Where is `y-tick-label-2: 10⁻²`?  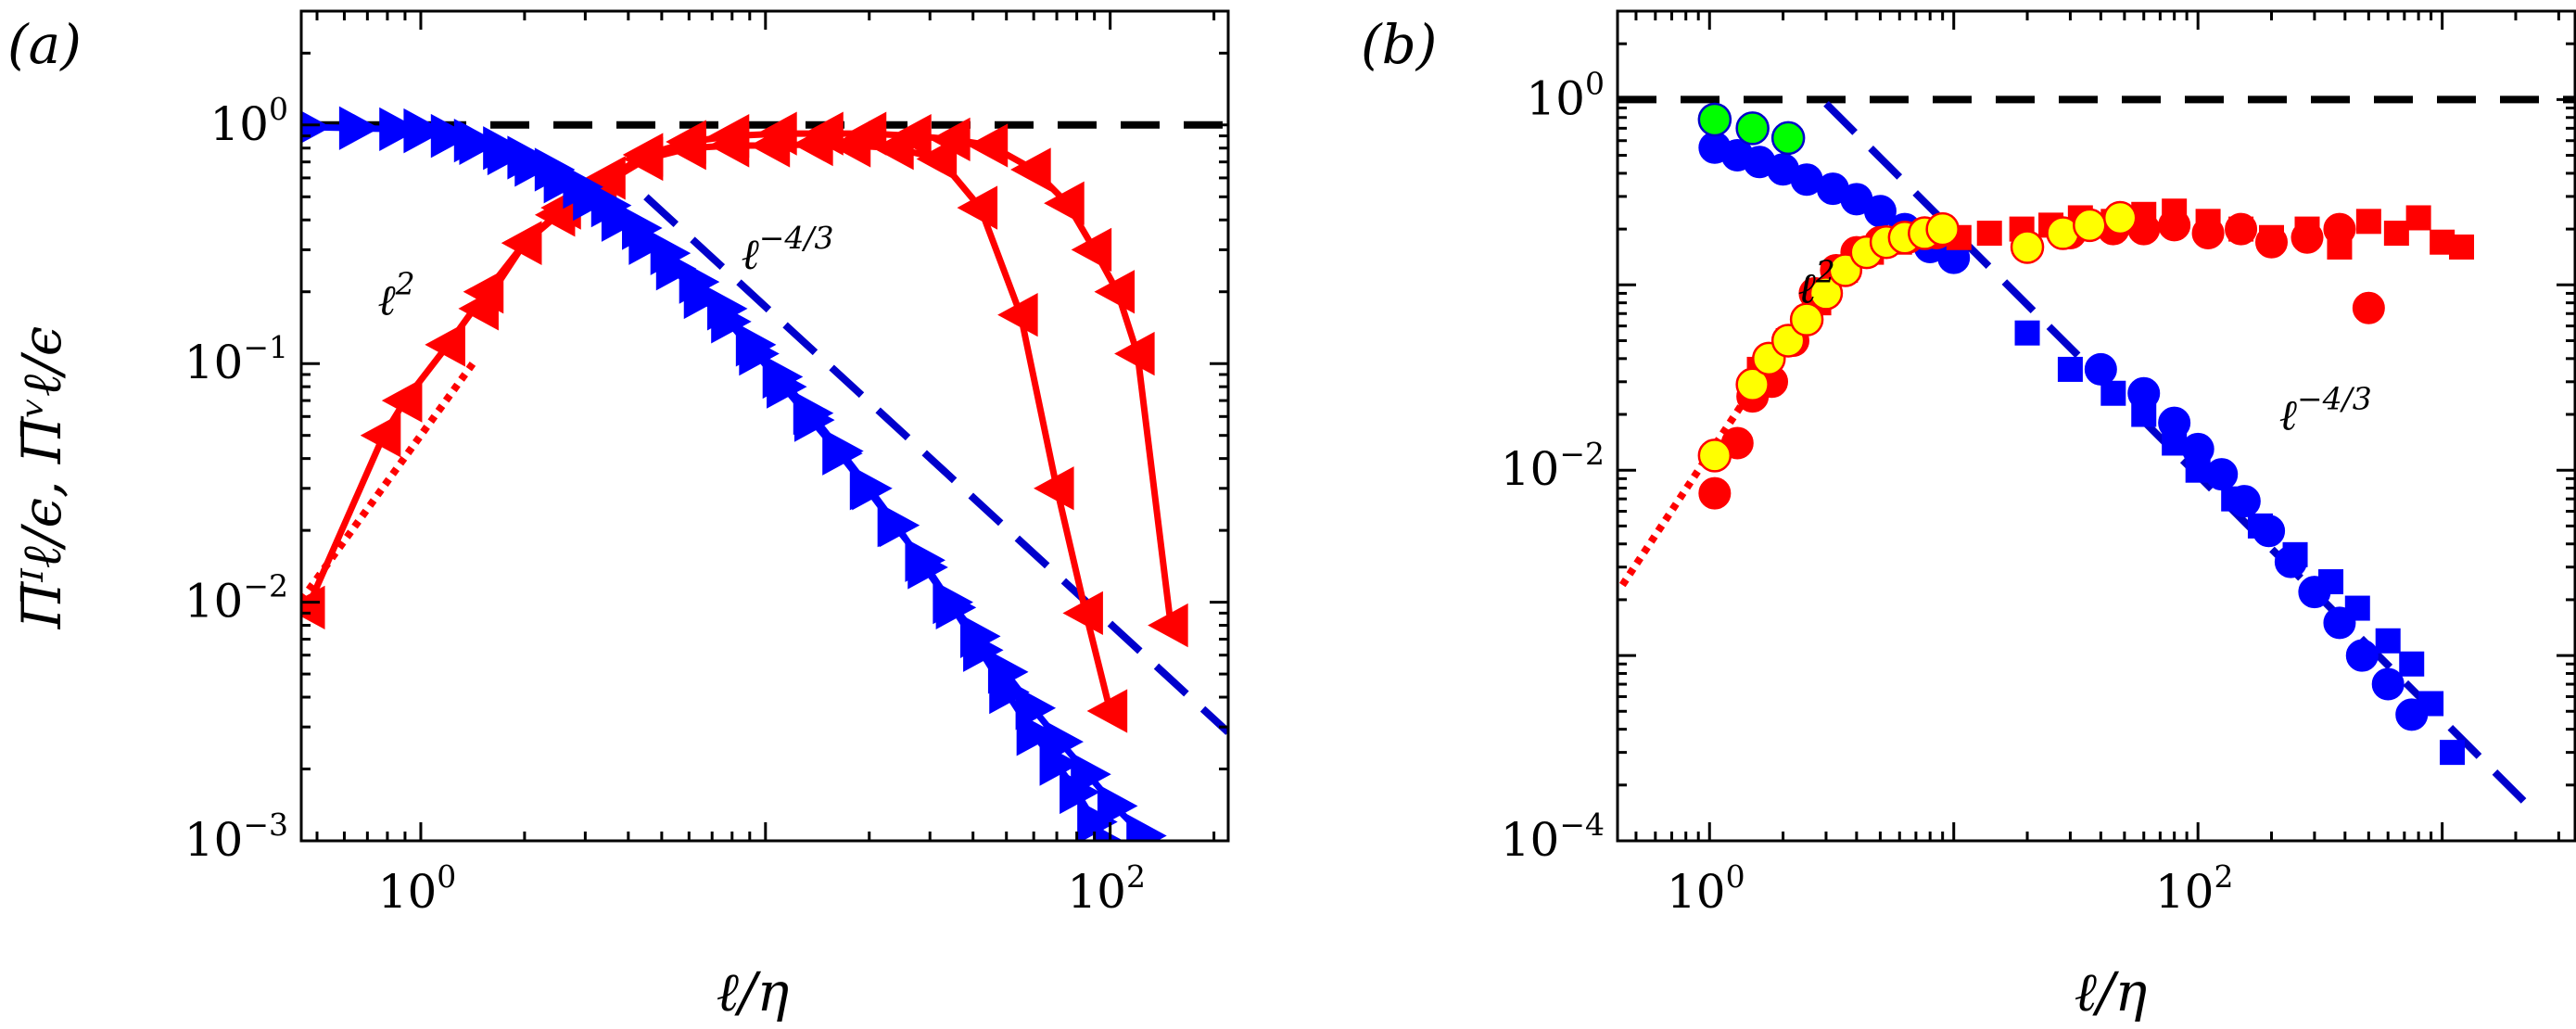
y-tick-label-2: 10⁻² is located at coordinates (1553, 466).